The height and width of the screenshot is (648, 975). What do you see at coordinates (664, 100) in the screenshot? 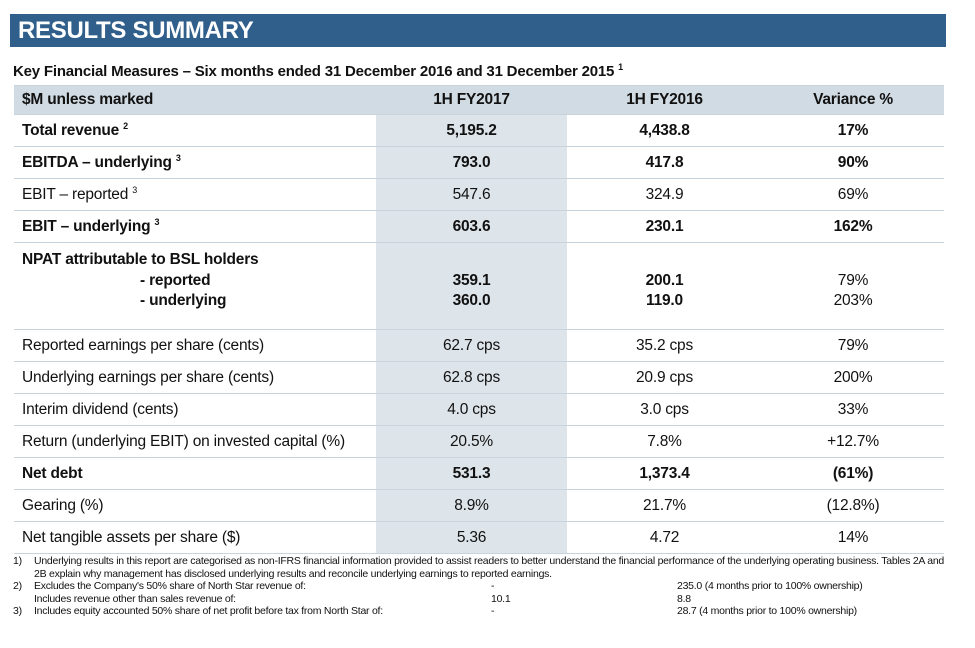
I see `header-1h-fy2016: 1H FY2016` at bounding box center [664, 100].